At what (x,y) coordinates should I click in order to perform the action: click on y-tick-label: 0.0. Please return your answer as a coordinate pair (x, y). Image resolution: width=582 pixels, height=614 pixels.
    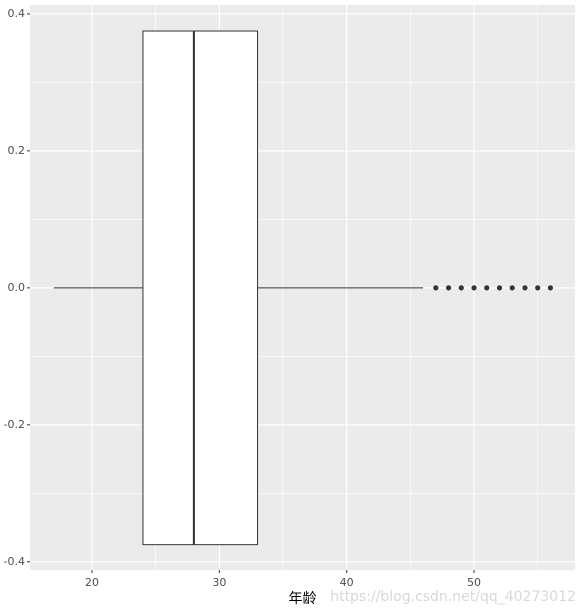
    Looking at the image, I should click on (17, 287).